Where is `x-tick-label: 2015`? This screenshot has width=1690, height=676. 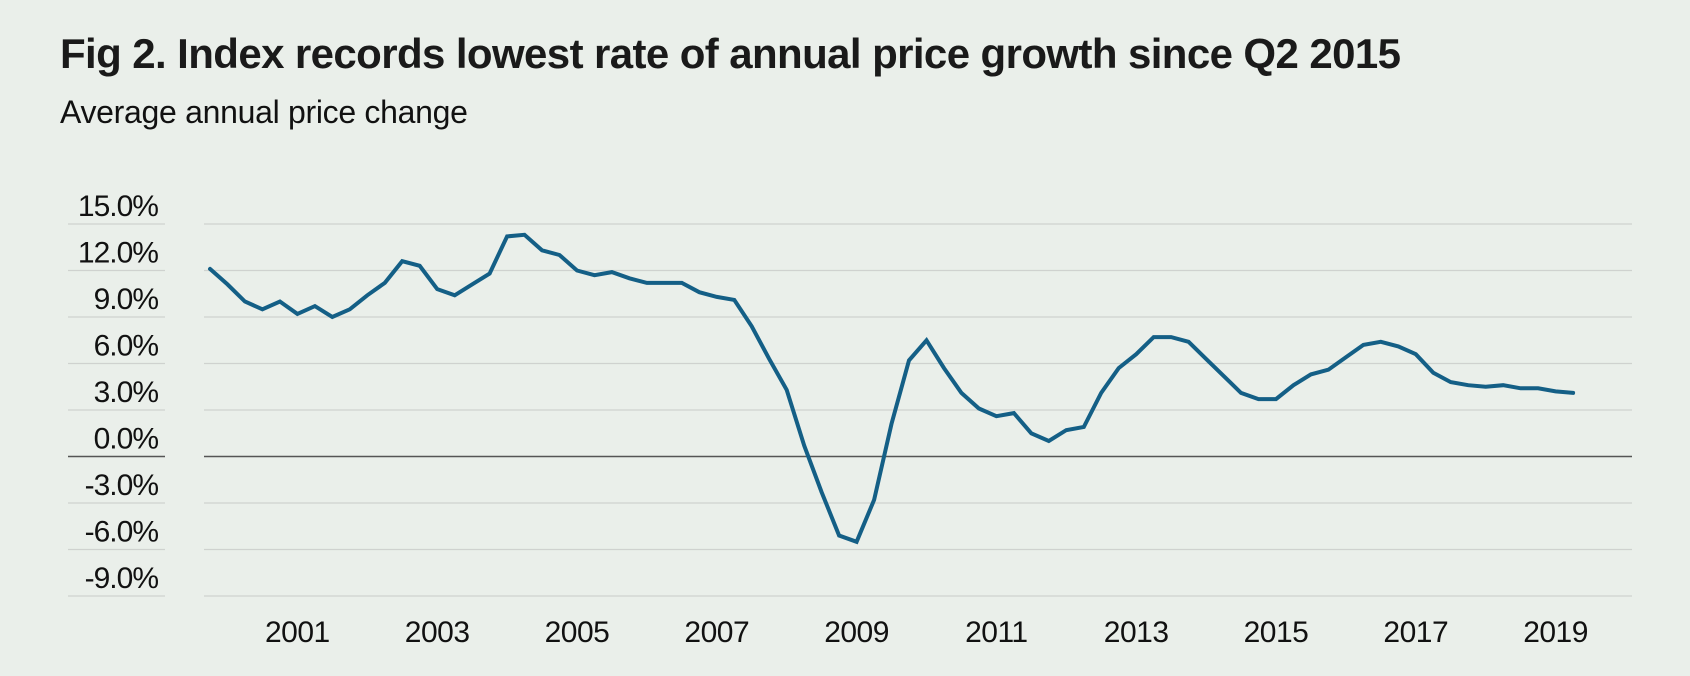 x-tick-label: 2015 is located at coordinates (1276, 632).